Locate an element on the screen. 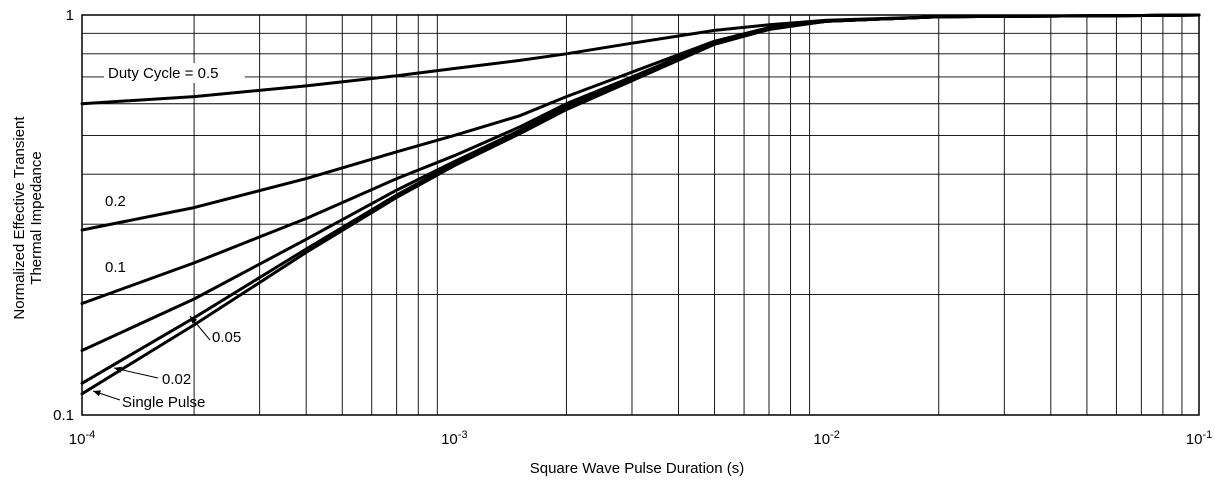 This screenshot has height=485, width=1215. x-tick-label: 10⁻¹ is located at coordinates (1199, 438).